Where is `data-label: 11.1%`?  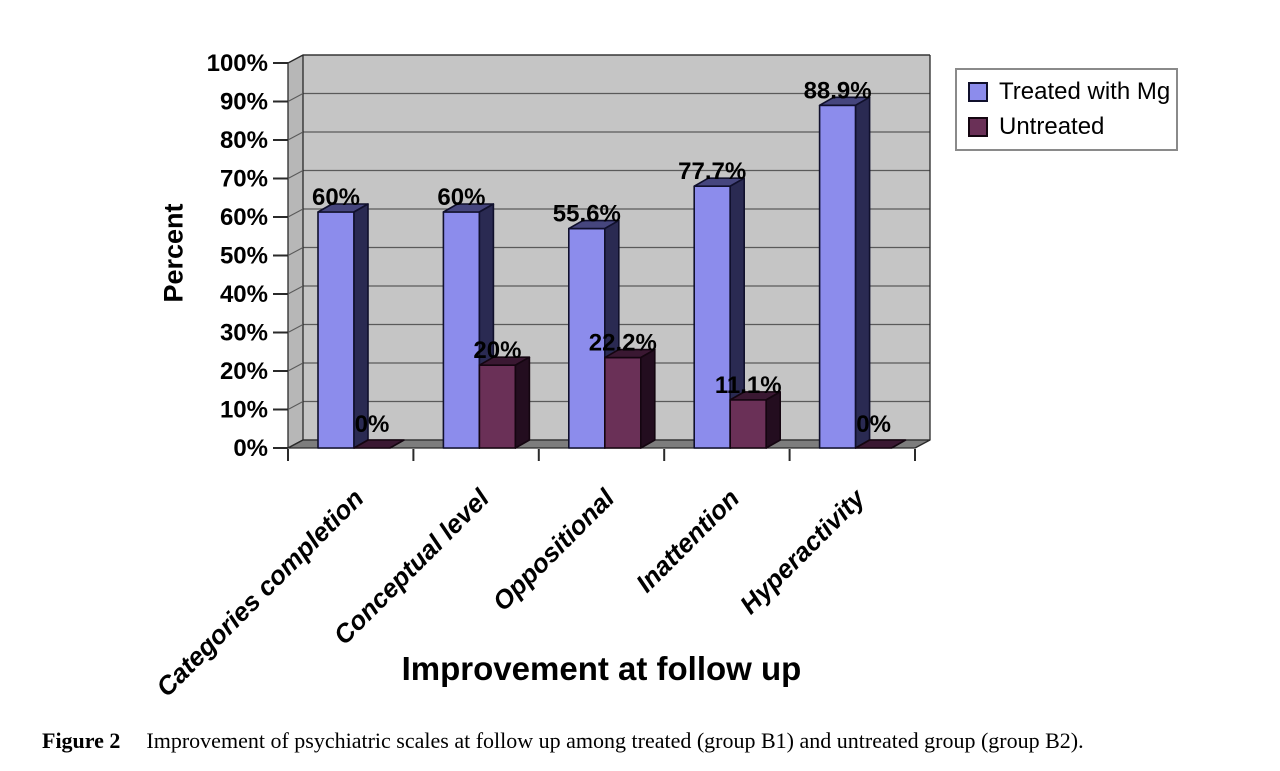
data-label: 11.1% is located at coordinates (748, 385).